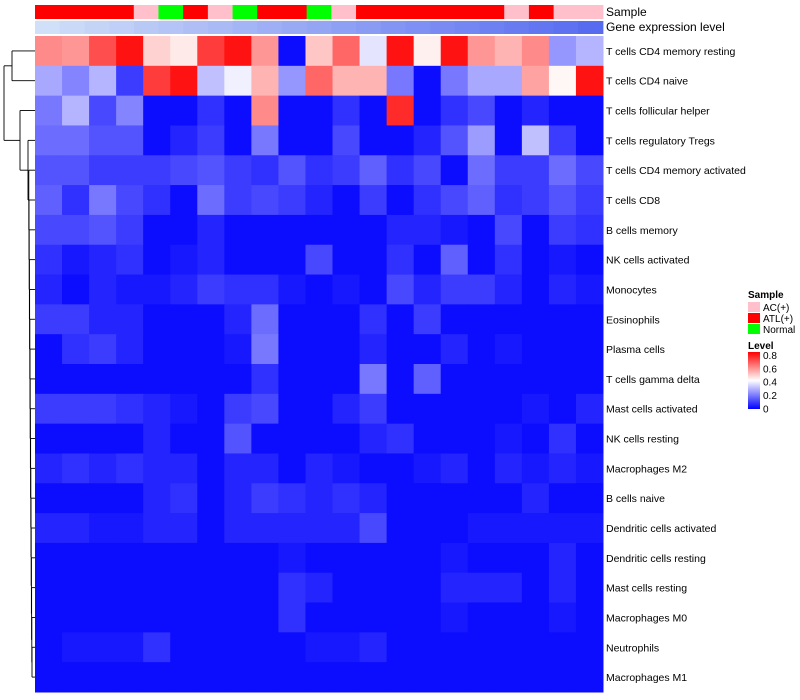 The width and height of the screenshot is (800, 700). Describe the element at coordinates (647, 82) in the screenshot. I see `row-label: T cells CD4 naive` at that location.